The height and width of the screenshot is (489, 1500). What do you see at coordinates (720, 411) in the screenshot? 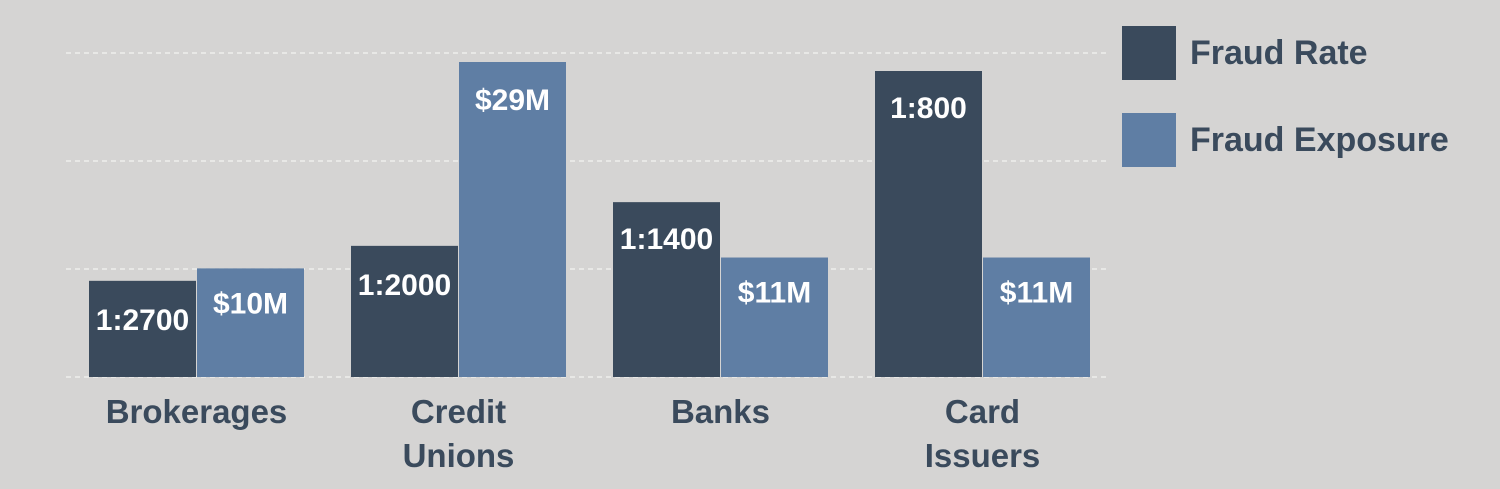
I see `category-label-banks: Banks` at bounding box center [720, 411].